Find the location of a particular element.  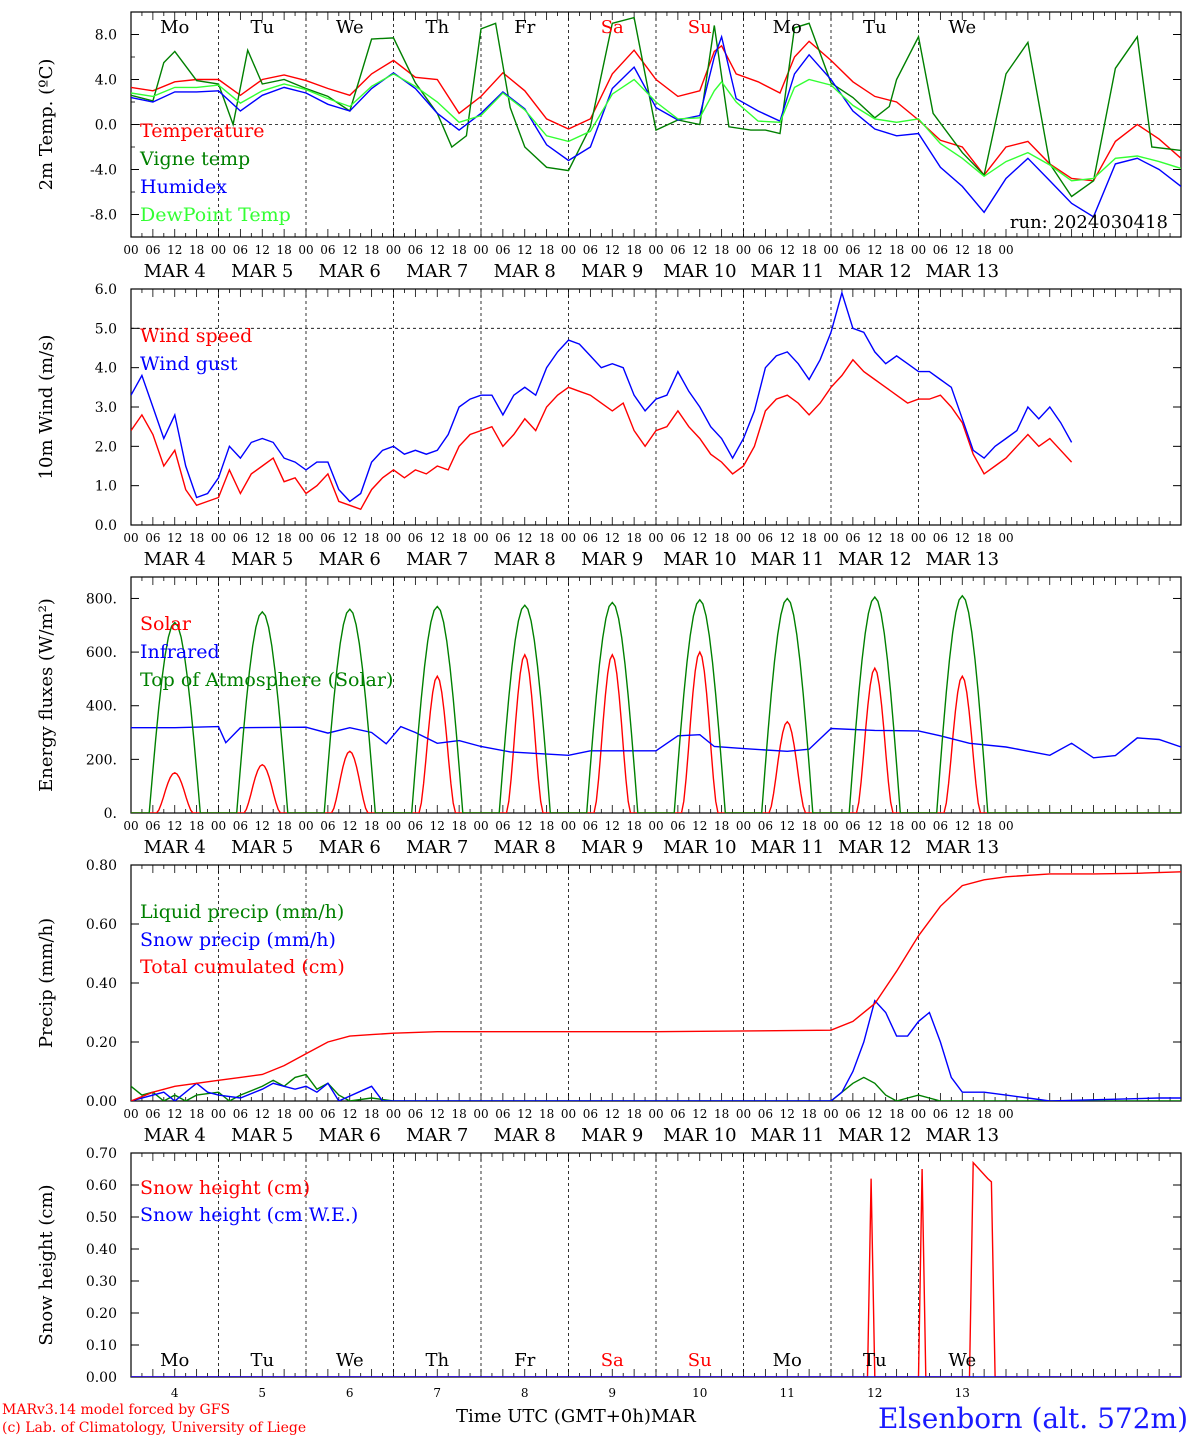

panel-temp is located at coordinates (656, 124).